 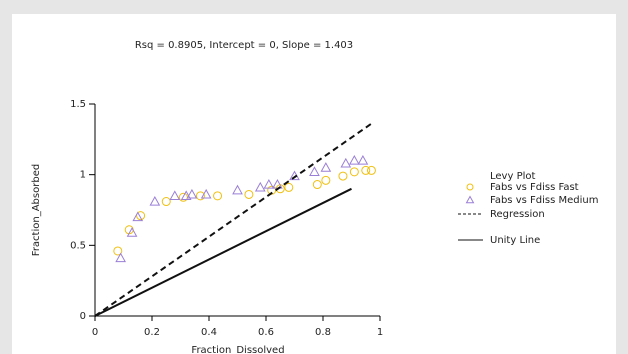 What do you see at coordinates (380, 332) in the screenshot?
I see `x-tick-label: 1` at bounding box center [380, 332].